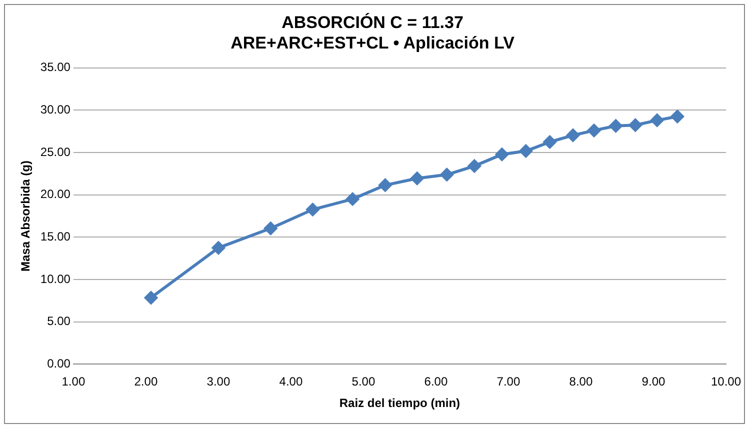  What do you see at coordinates (373, 22) in the screenshot?
I see `chart-title: ABSORCIÓN C = 11.37` at bounding box center [373, 22].